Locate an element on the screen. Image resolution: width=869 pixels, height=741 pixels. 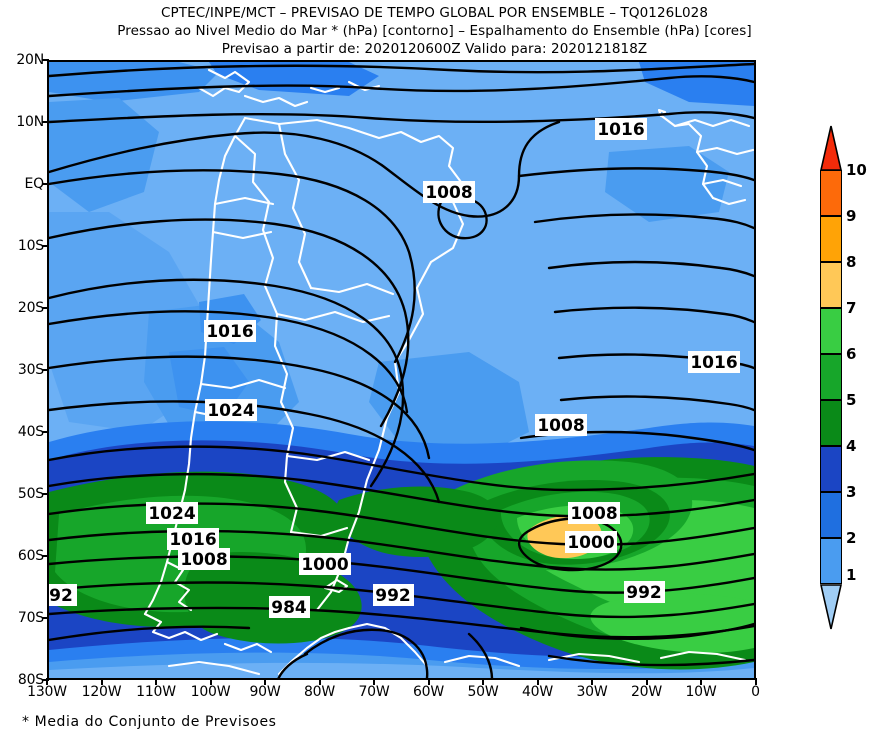
colorbar-tick-label: 3 is located at coordinates (851, 492).